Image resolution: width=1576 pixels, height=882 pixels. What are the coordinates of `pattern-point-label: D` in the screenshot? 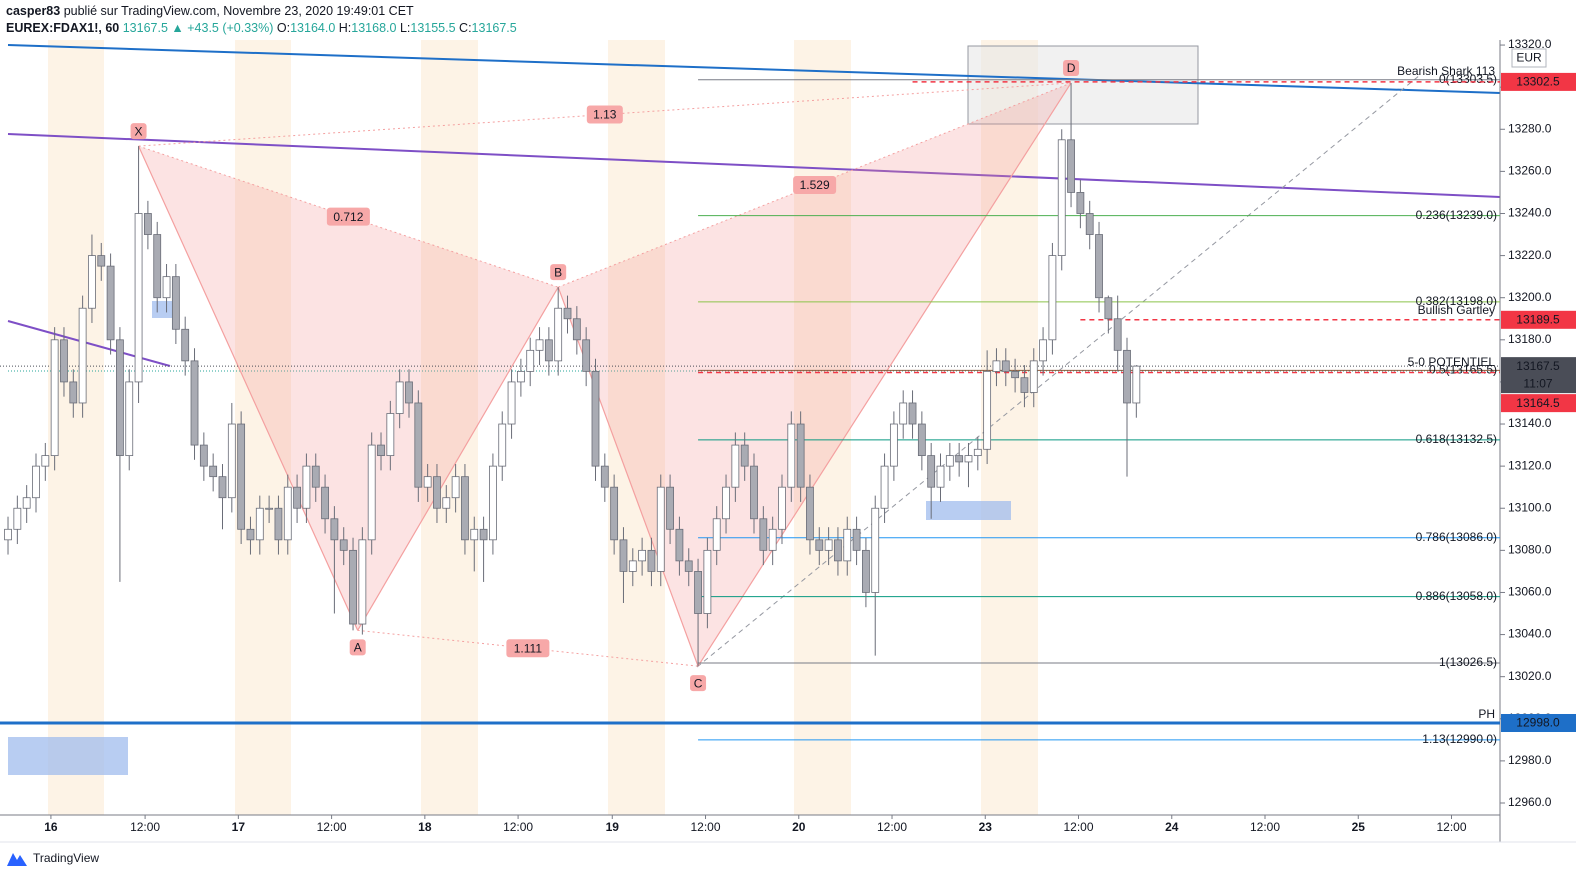 It's located at (1071, 68).